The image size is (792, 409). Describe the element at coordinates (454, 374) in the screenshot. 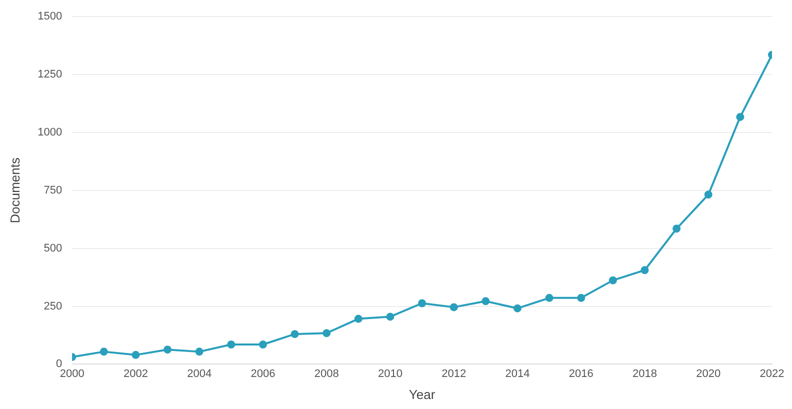

I see `x-tick-label: 2012` at that location.